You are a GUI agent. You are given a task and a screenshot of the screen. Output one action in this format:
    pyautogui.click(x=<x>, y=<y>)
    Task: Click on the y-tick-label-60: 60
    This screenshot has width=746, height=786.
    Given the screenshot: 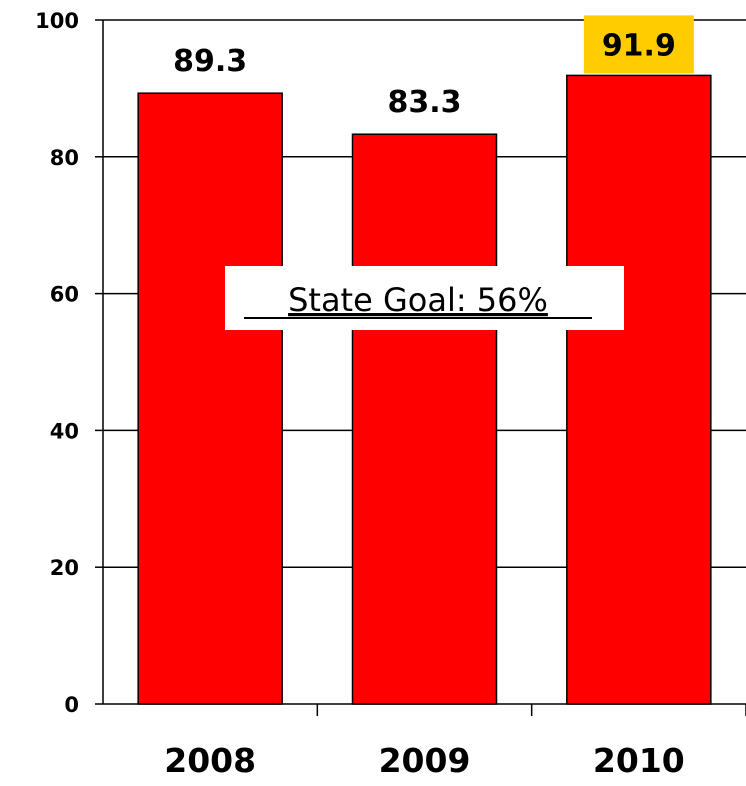 What is the action you would take?
    pyautogui.click(x=64, y=295)
    